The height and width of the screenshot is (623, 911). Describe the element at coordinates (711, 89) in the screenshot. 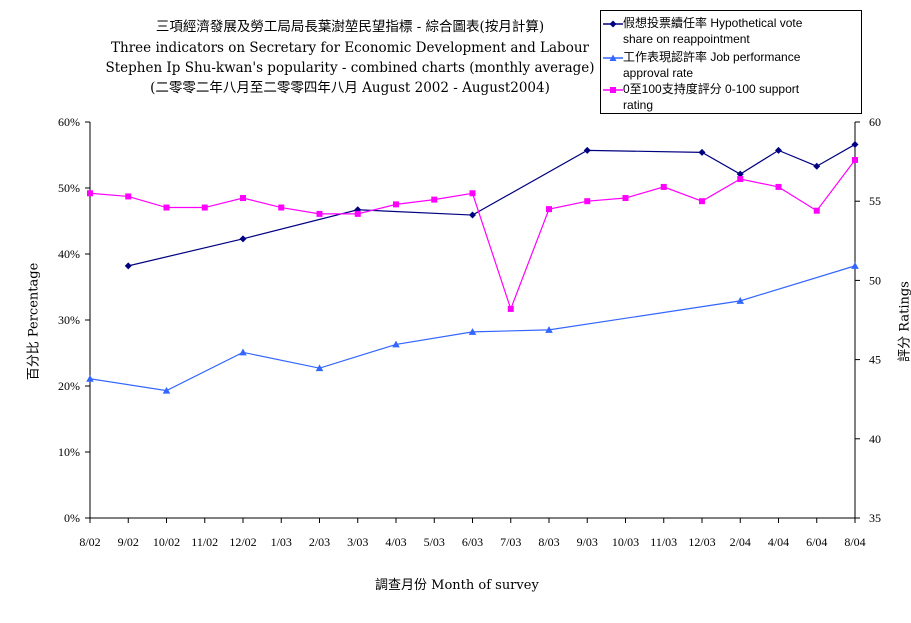

I see `legend-label-support-rating-1: 0至100支持度評分 0-100 support` at that location.